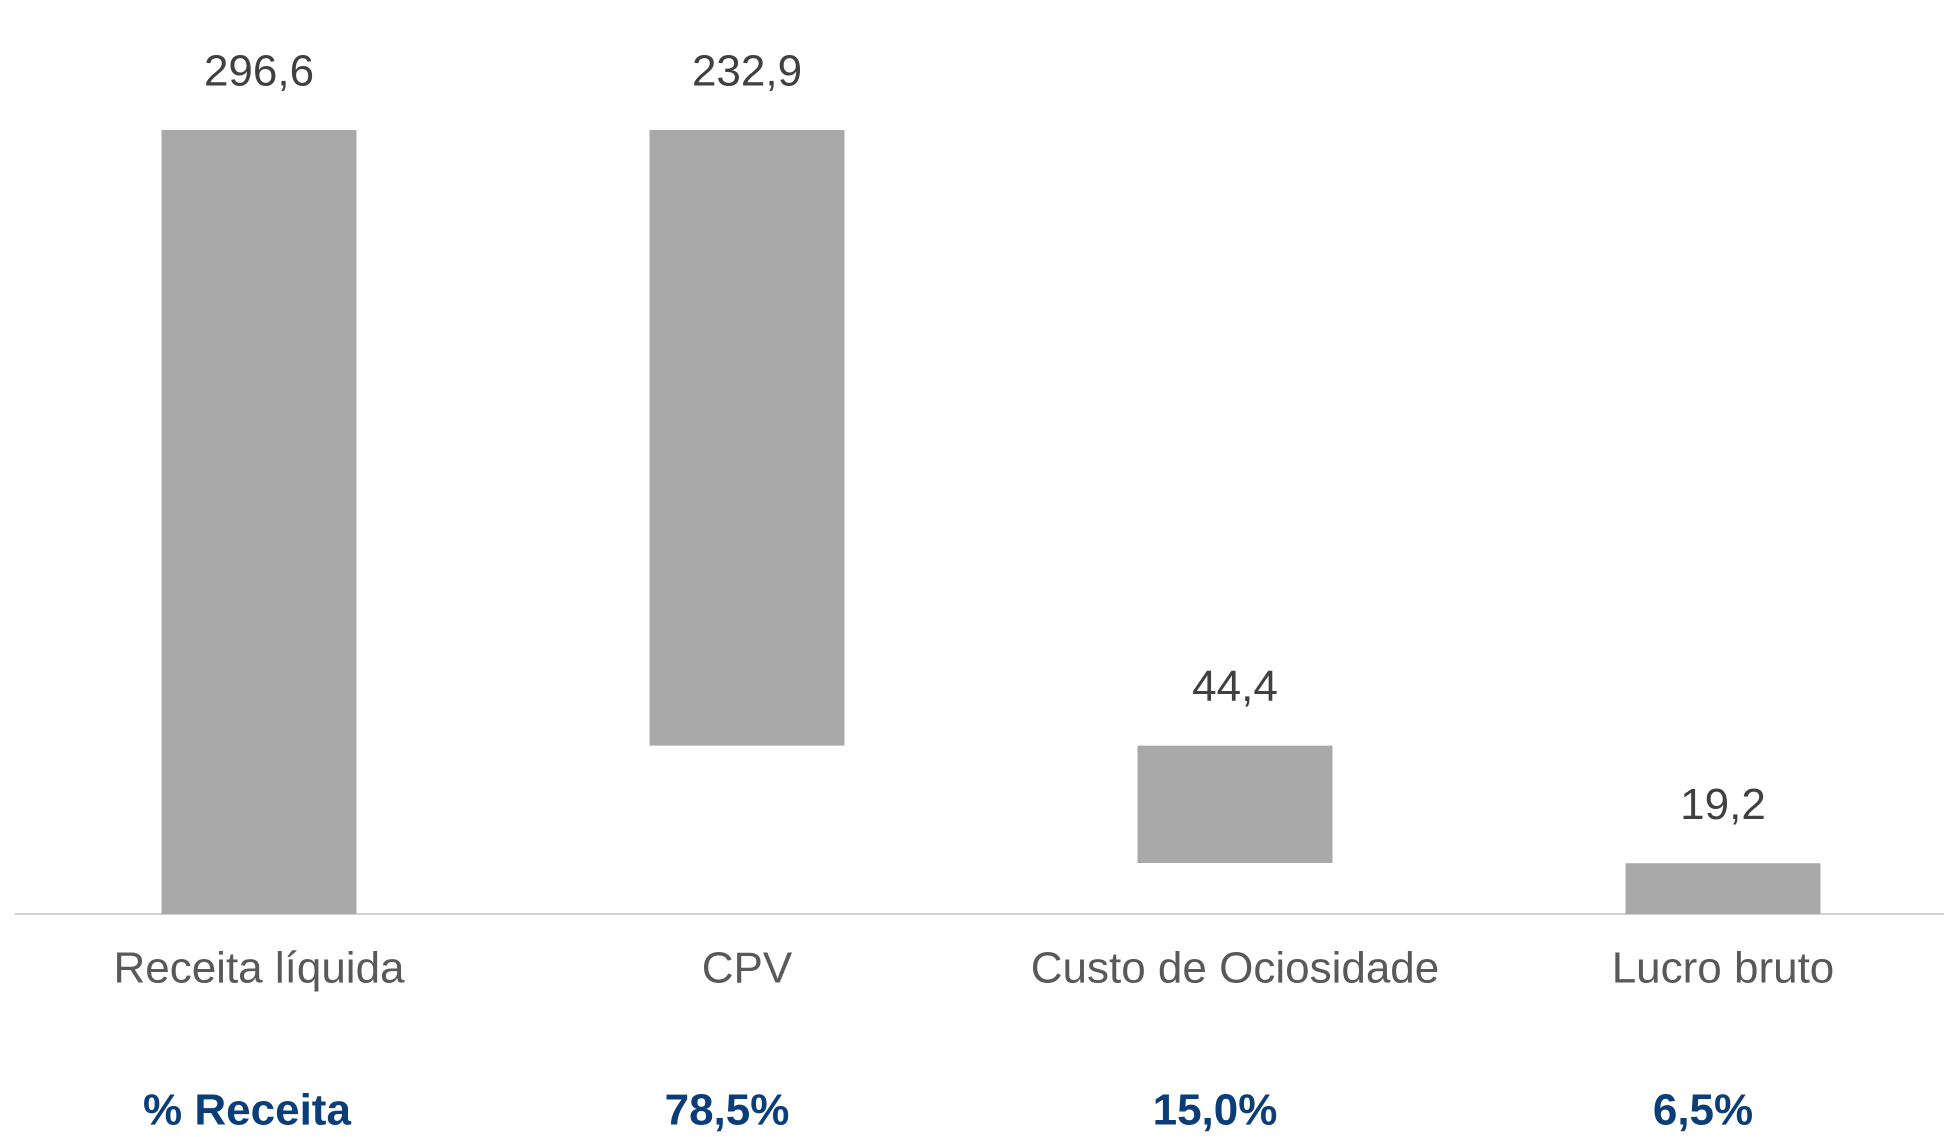 This screenshot has width=1944, height=1137. I want to click on percent-label: 15,0%, so click(1215, 1110).